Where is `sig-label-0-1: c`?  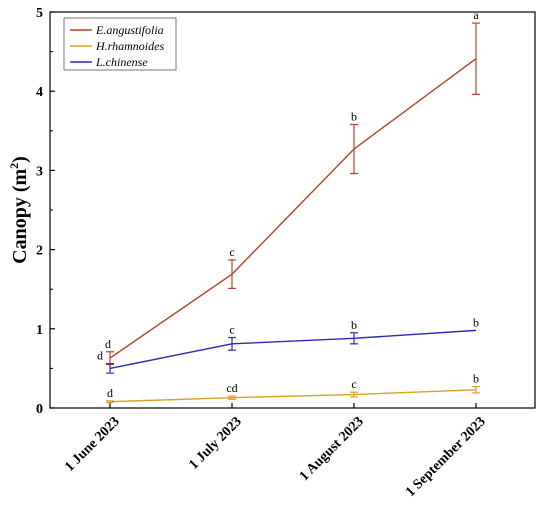
sig-label-0-1: c is located at coordinates (231, 252).